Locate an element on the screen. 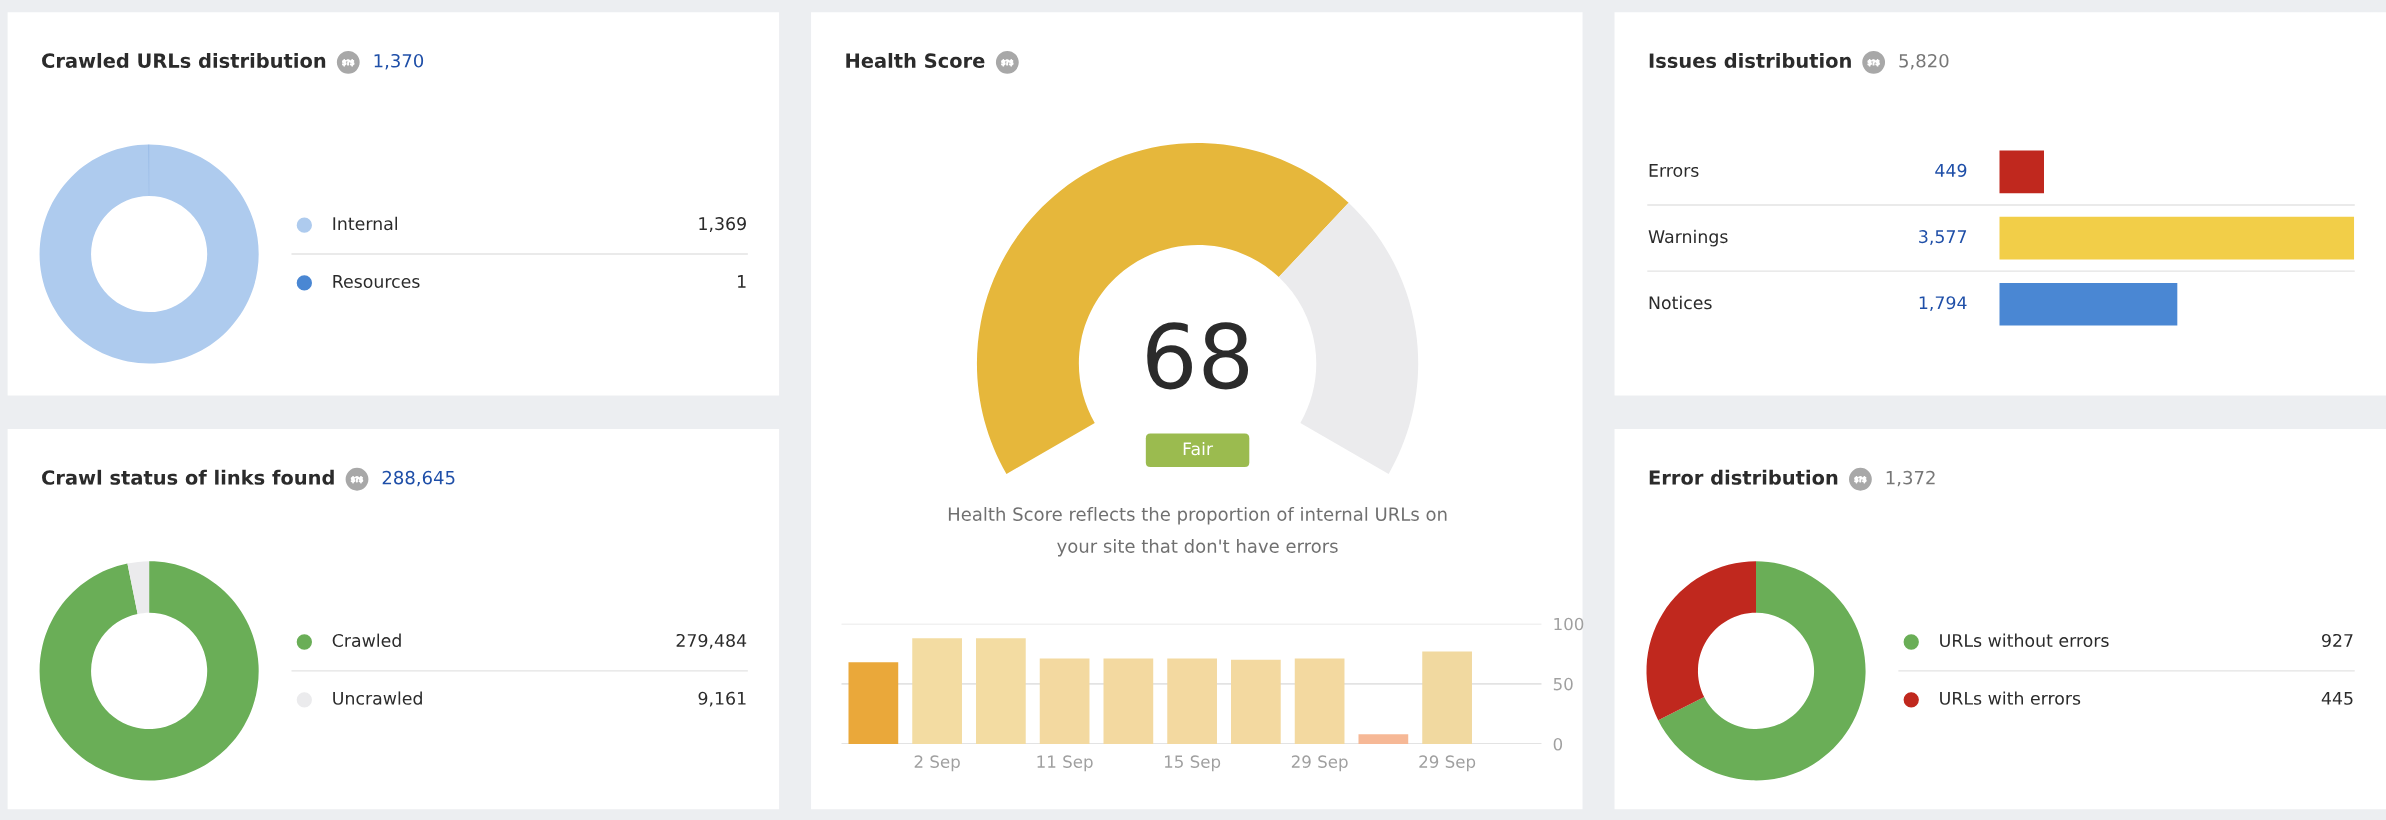  legend-label: Crawled is located at coordinates (366, 640).